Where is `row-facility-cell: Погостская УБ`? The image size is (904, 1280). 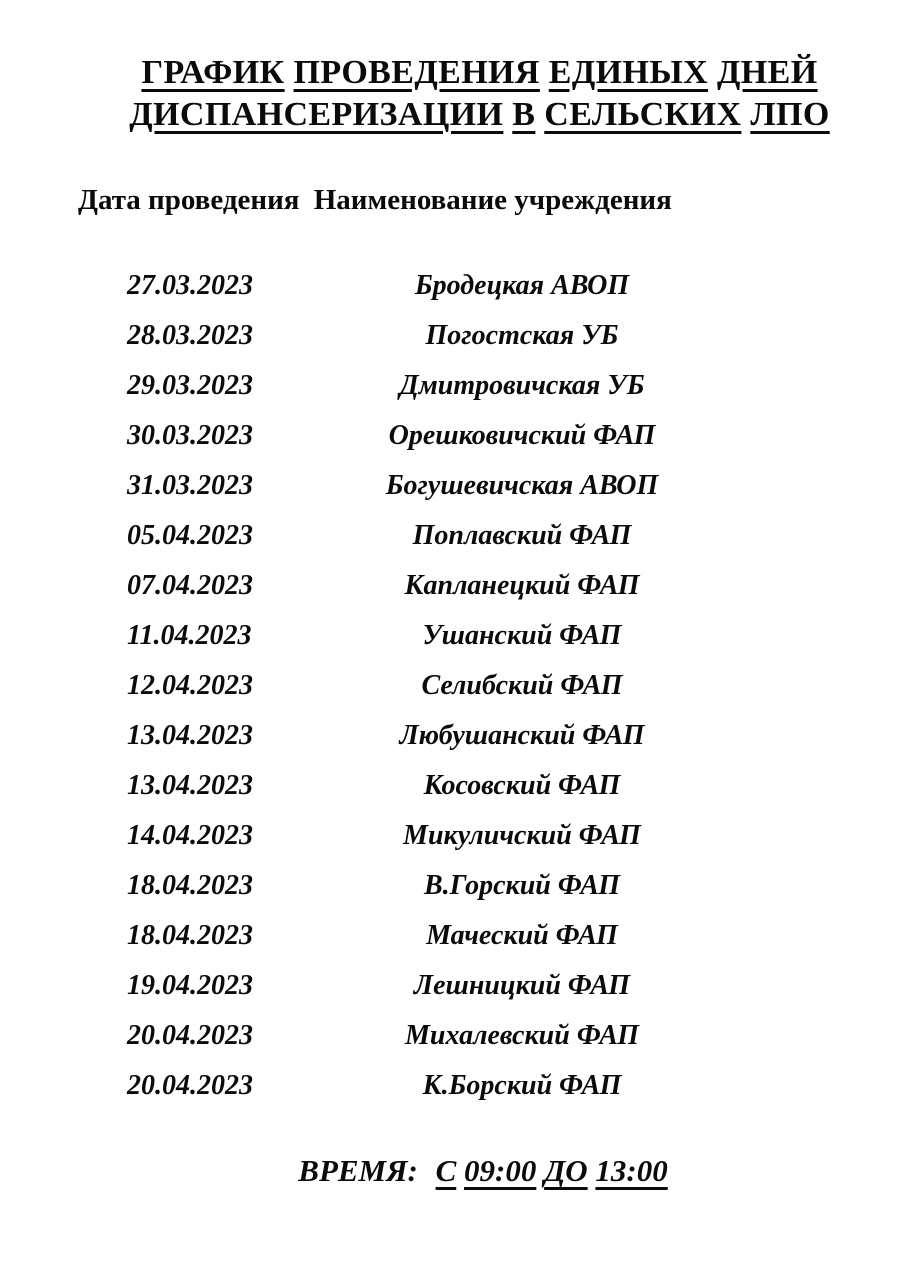 row-facility-cell: Погостская УБ is located at coordinates (522, 336).